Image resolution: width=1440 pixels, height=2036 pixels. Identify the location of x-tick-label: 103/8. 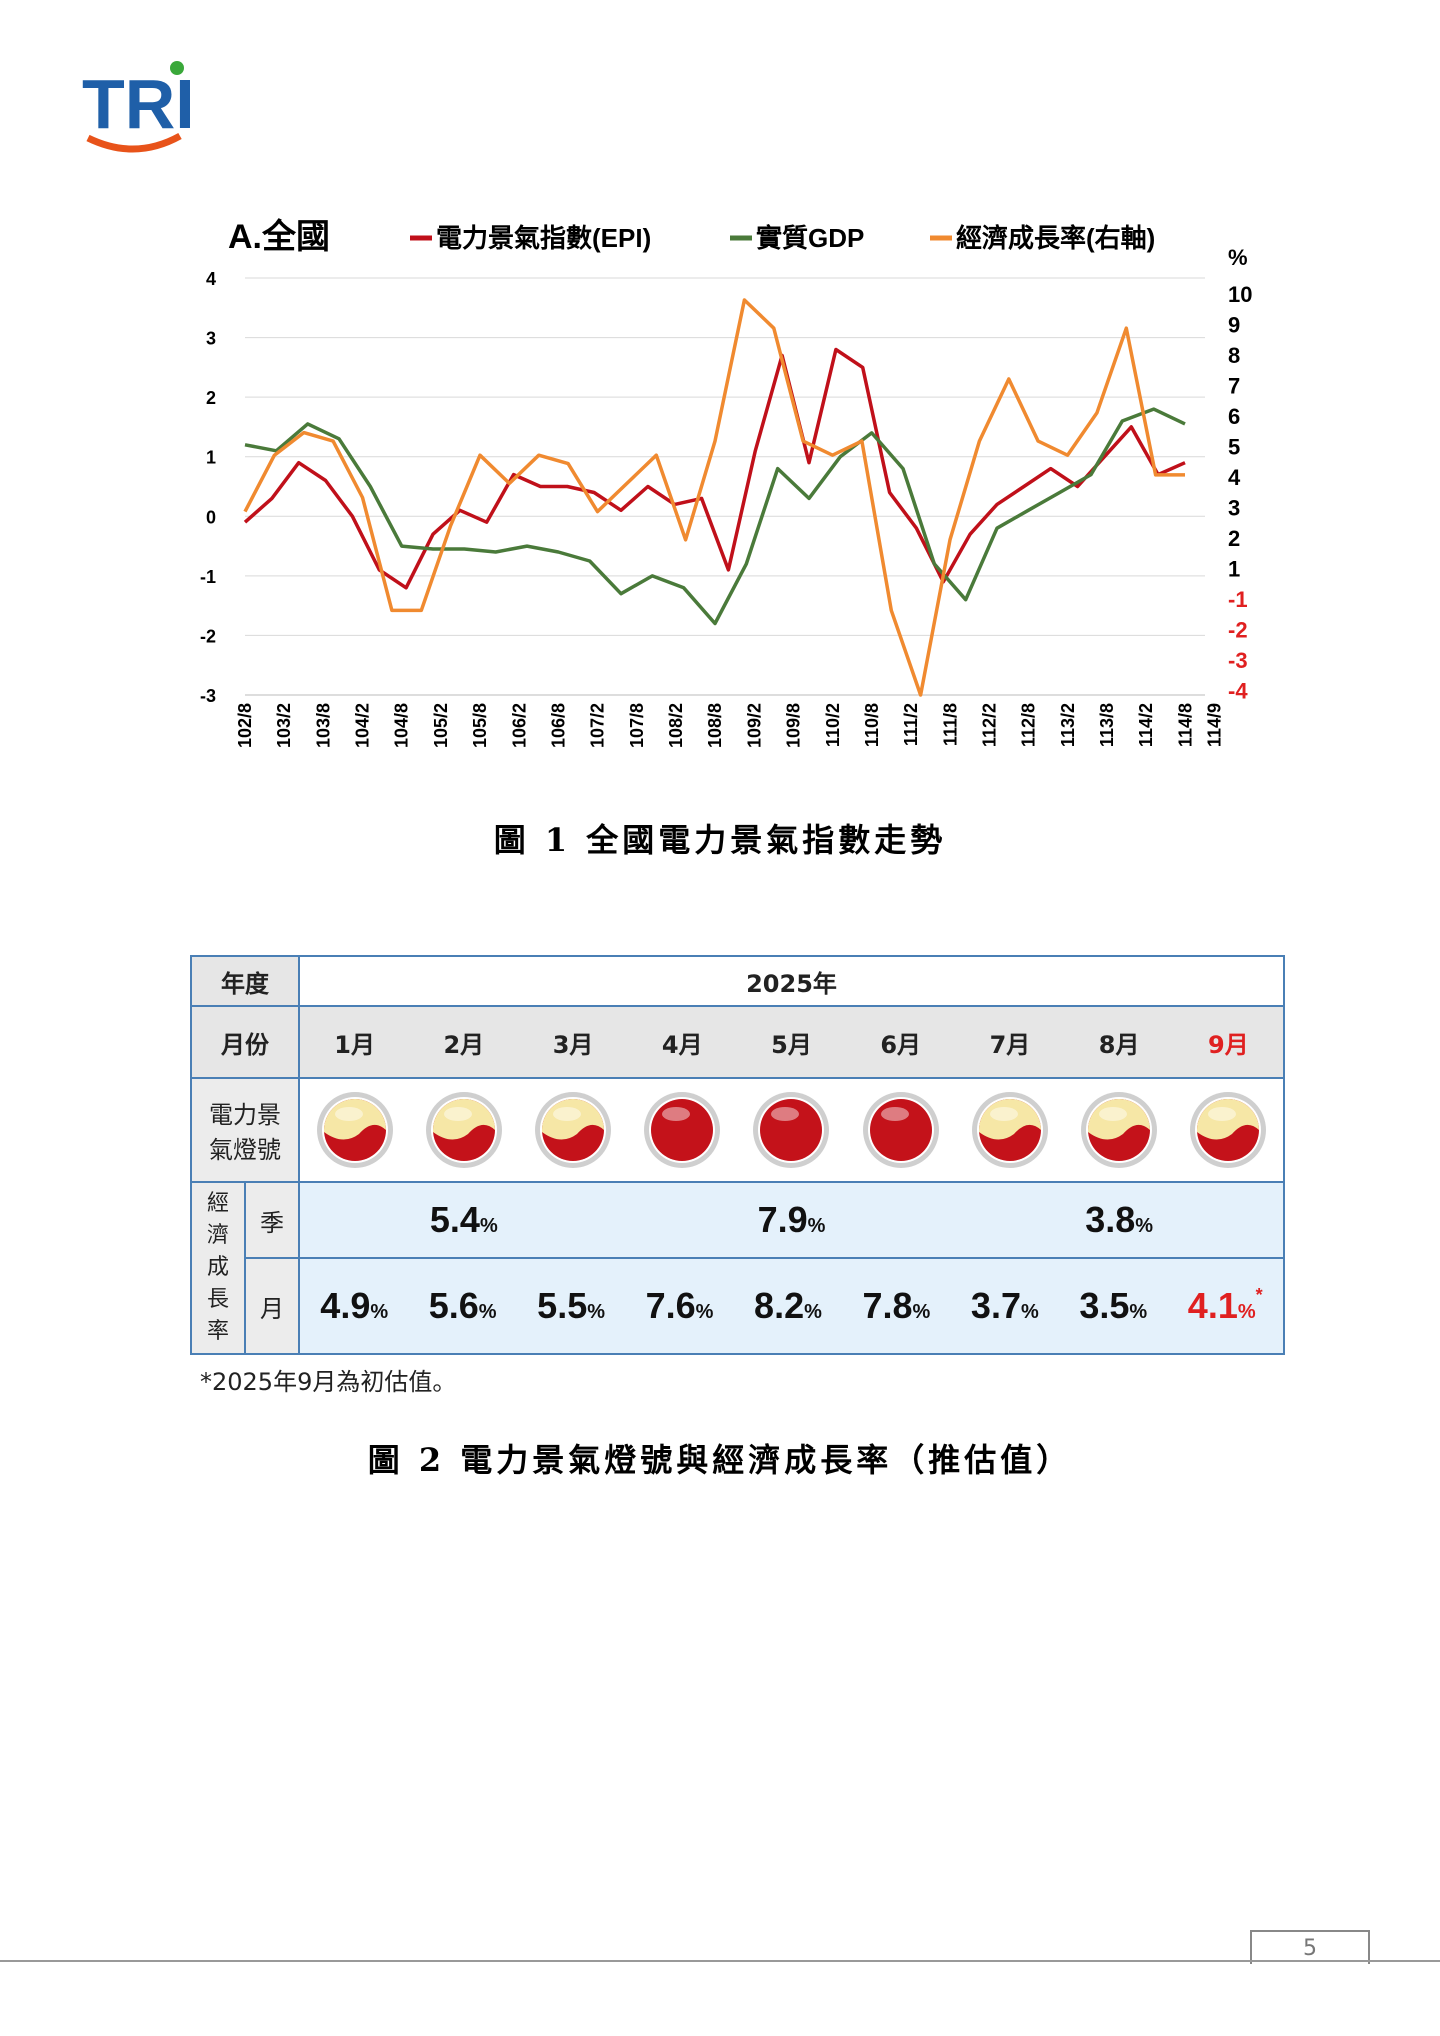
(323, 725).